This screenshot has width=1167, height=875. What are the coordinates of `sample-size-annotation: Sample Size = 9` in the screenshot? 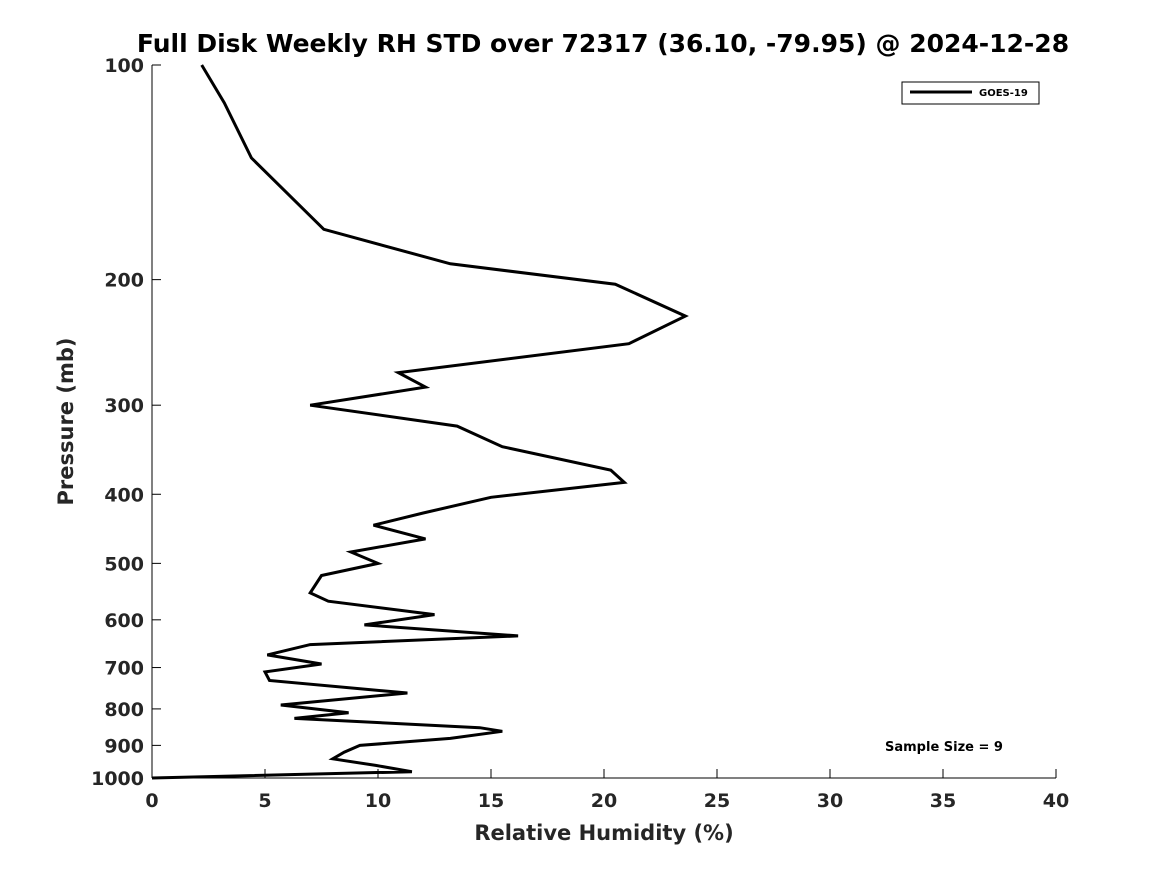 It's located at (944, 747).